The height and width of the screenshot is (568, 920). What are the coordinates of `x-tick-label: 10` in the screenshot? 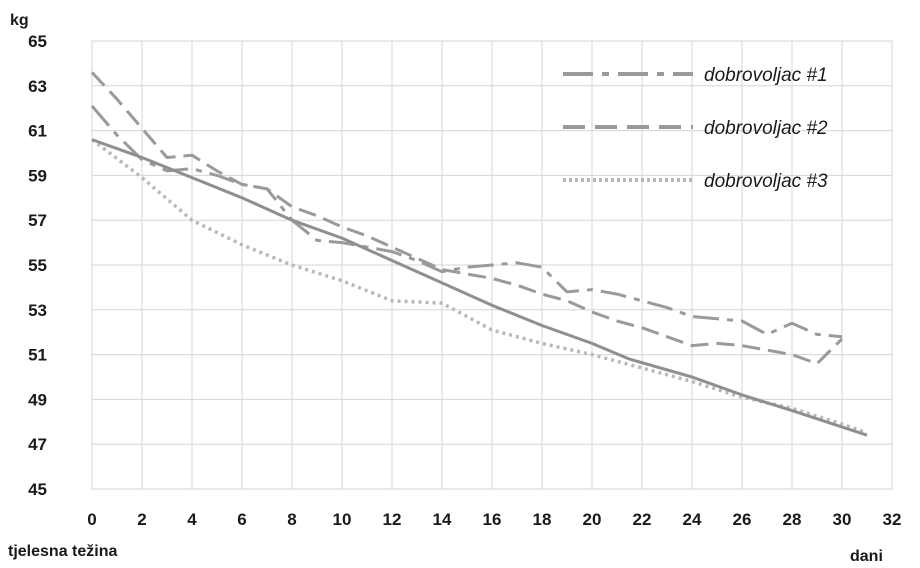 It's located at (342, 519).